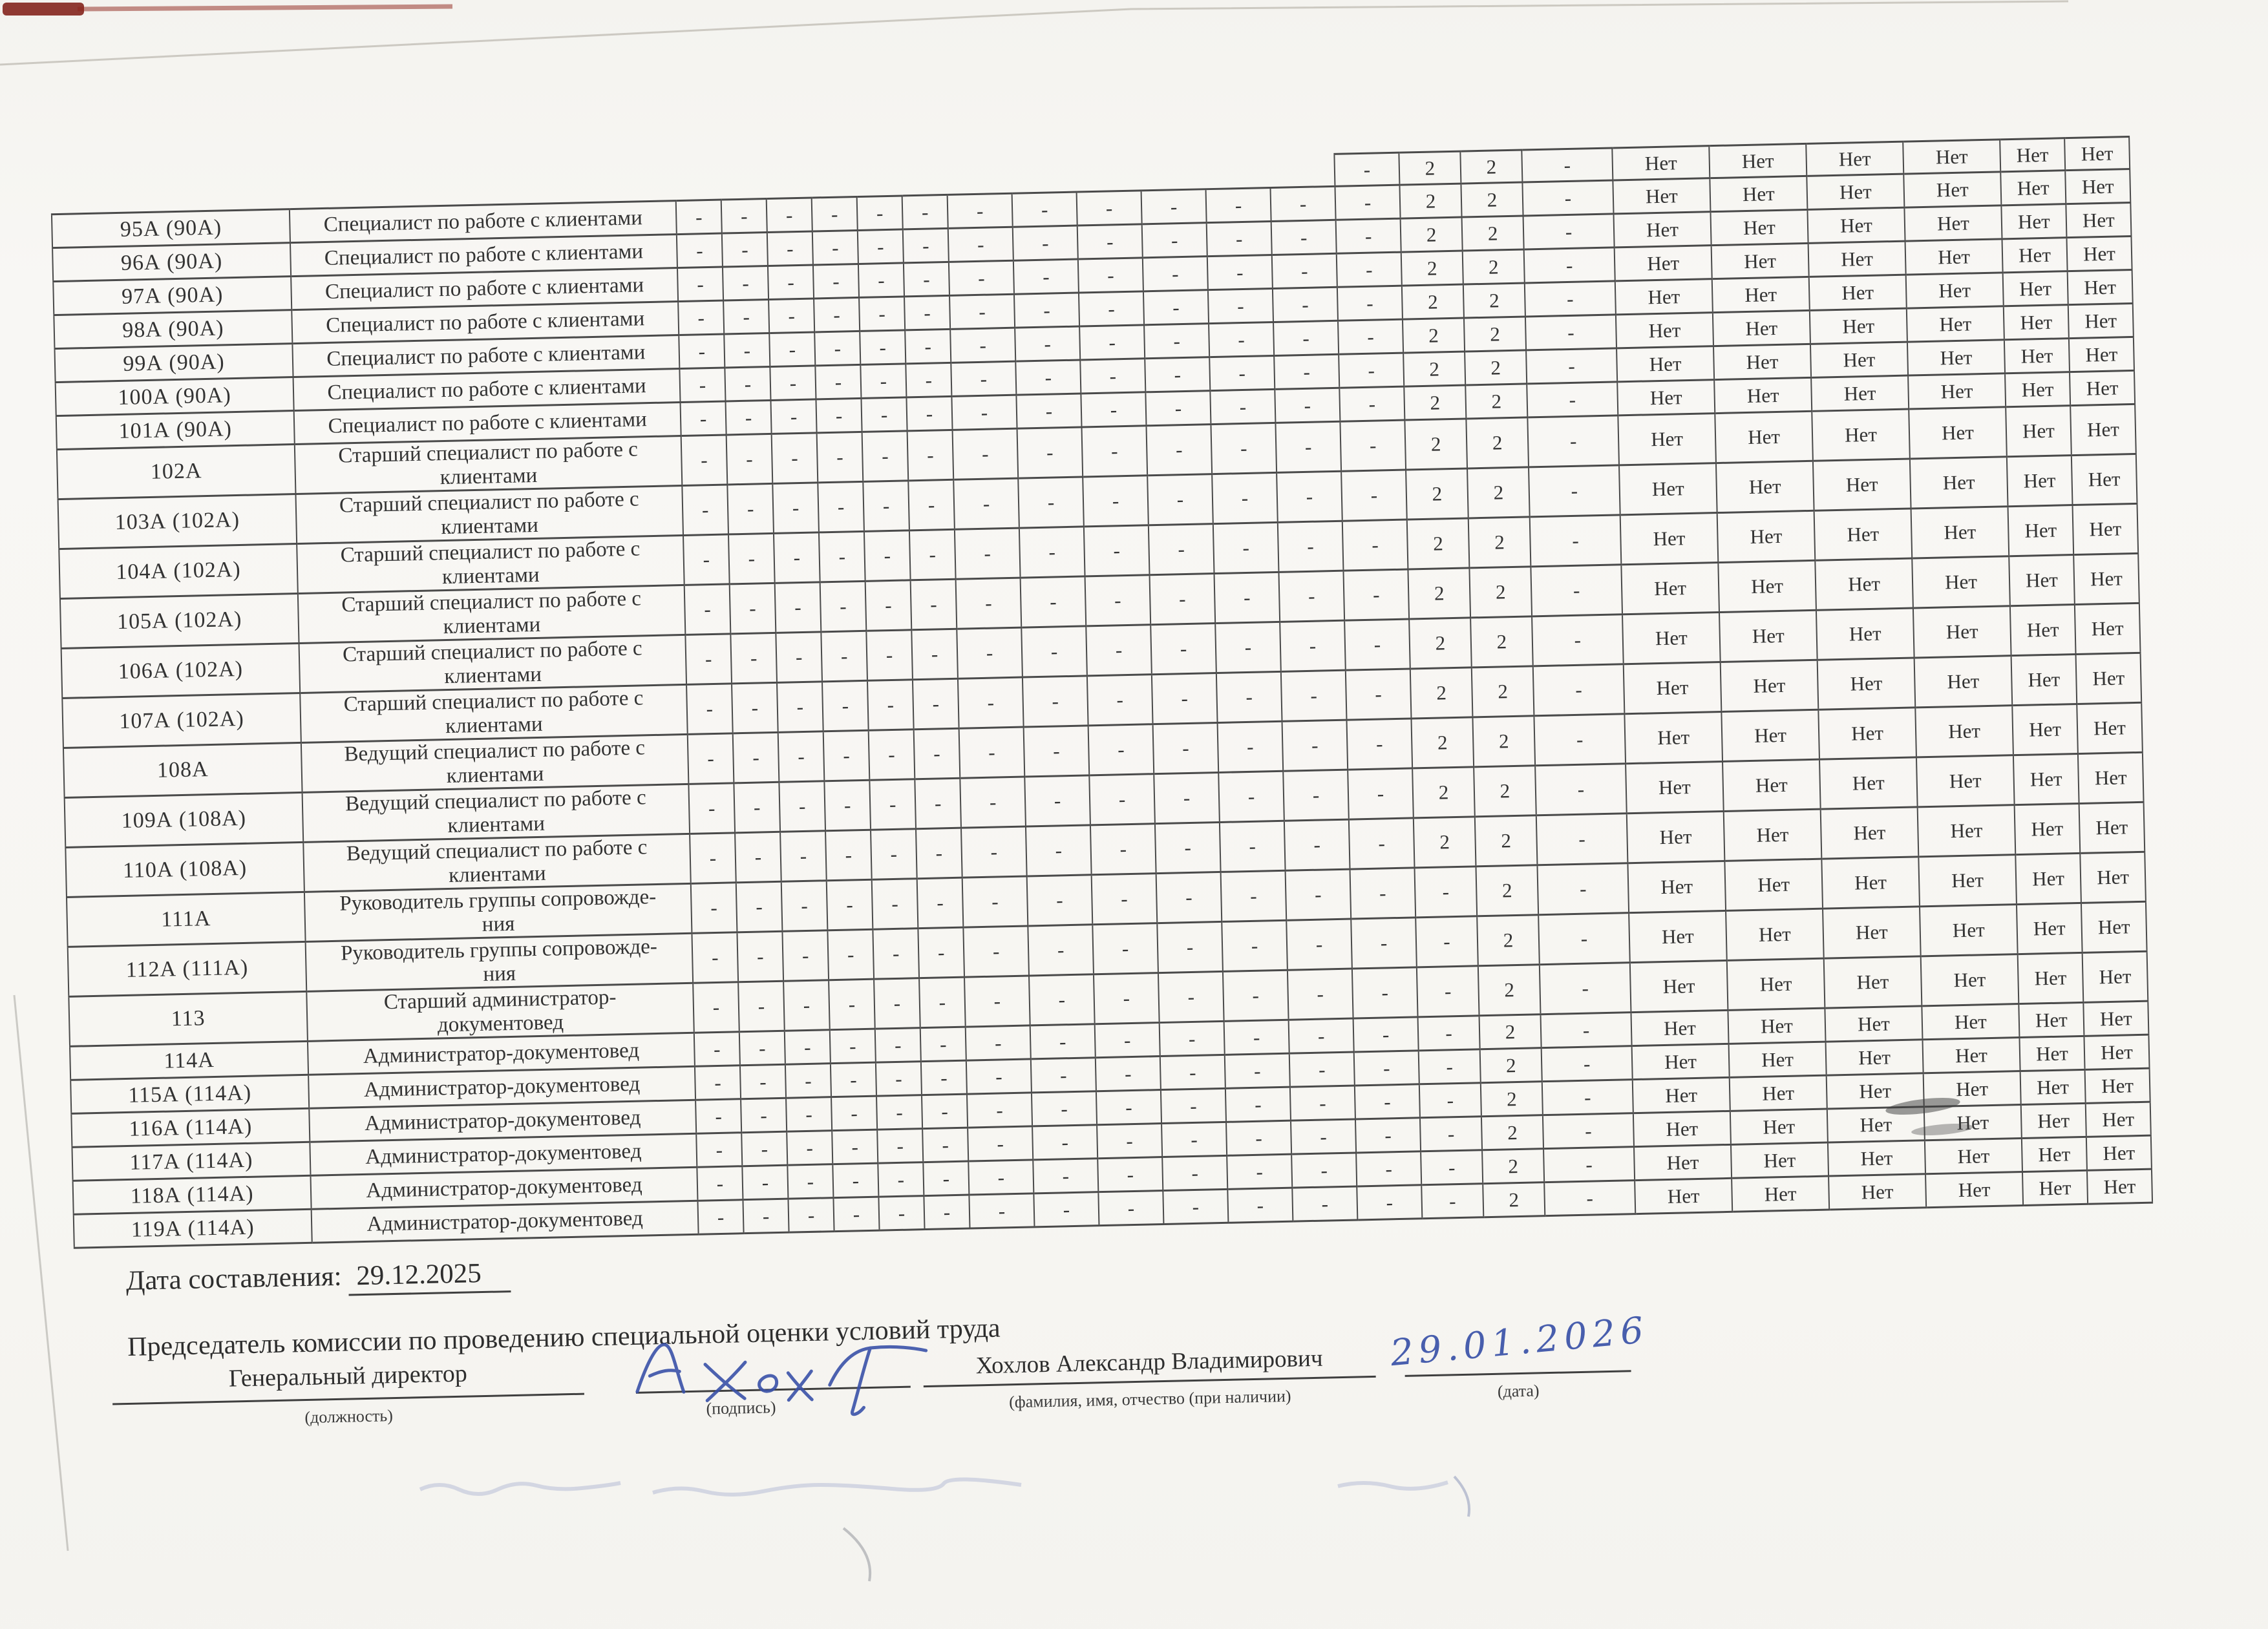 This screenshot has width=2268, height=1629. Describe the element at coordinates (500, 1012) in the screenshot. I see `job-title-cell: Старший администратор- документовед` at that location.